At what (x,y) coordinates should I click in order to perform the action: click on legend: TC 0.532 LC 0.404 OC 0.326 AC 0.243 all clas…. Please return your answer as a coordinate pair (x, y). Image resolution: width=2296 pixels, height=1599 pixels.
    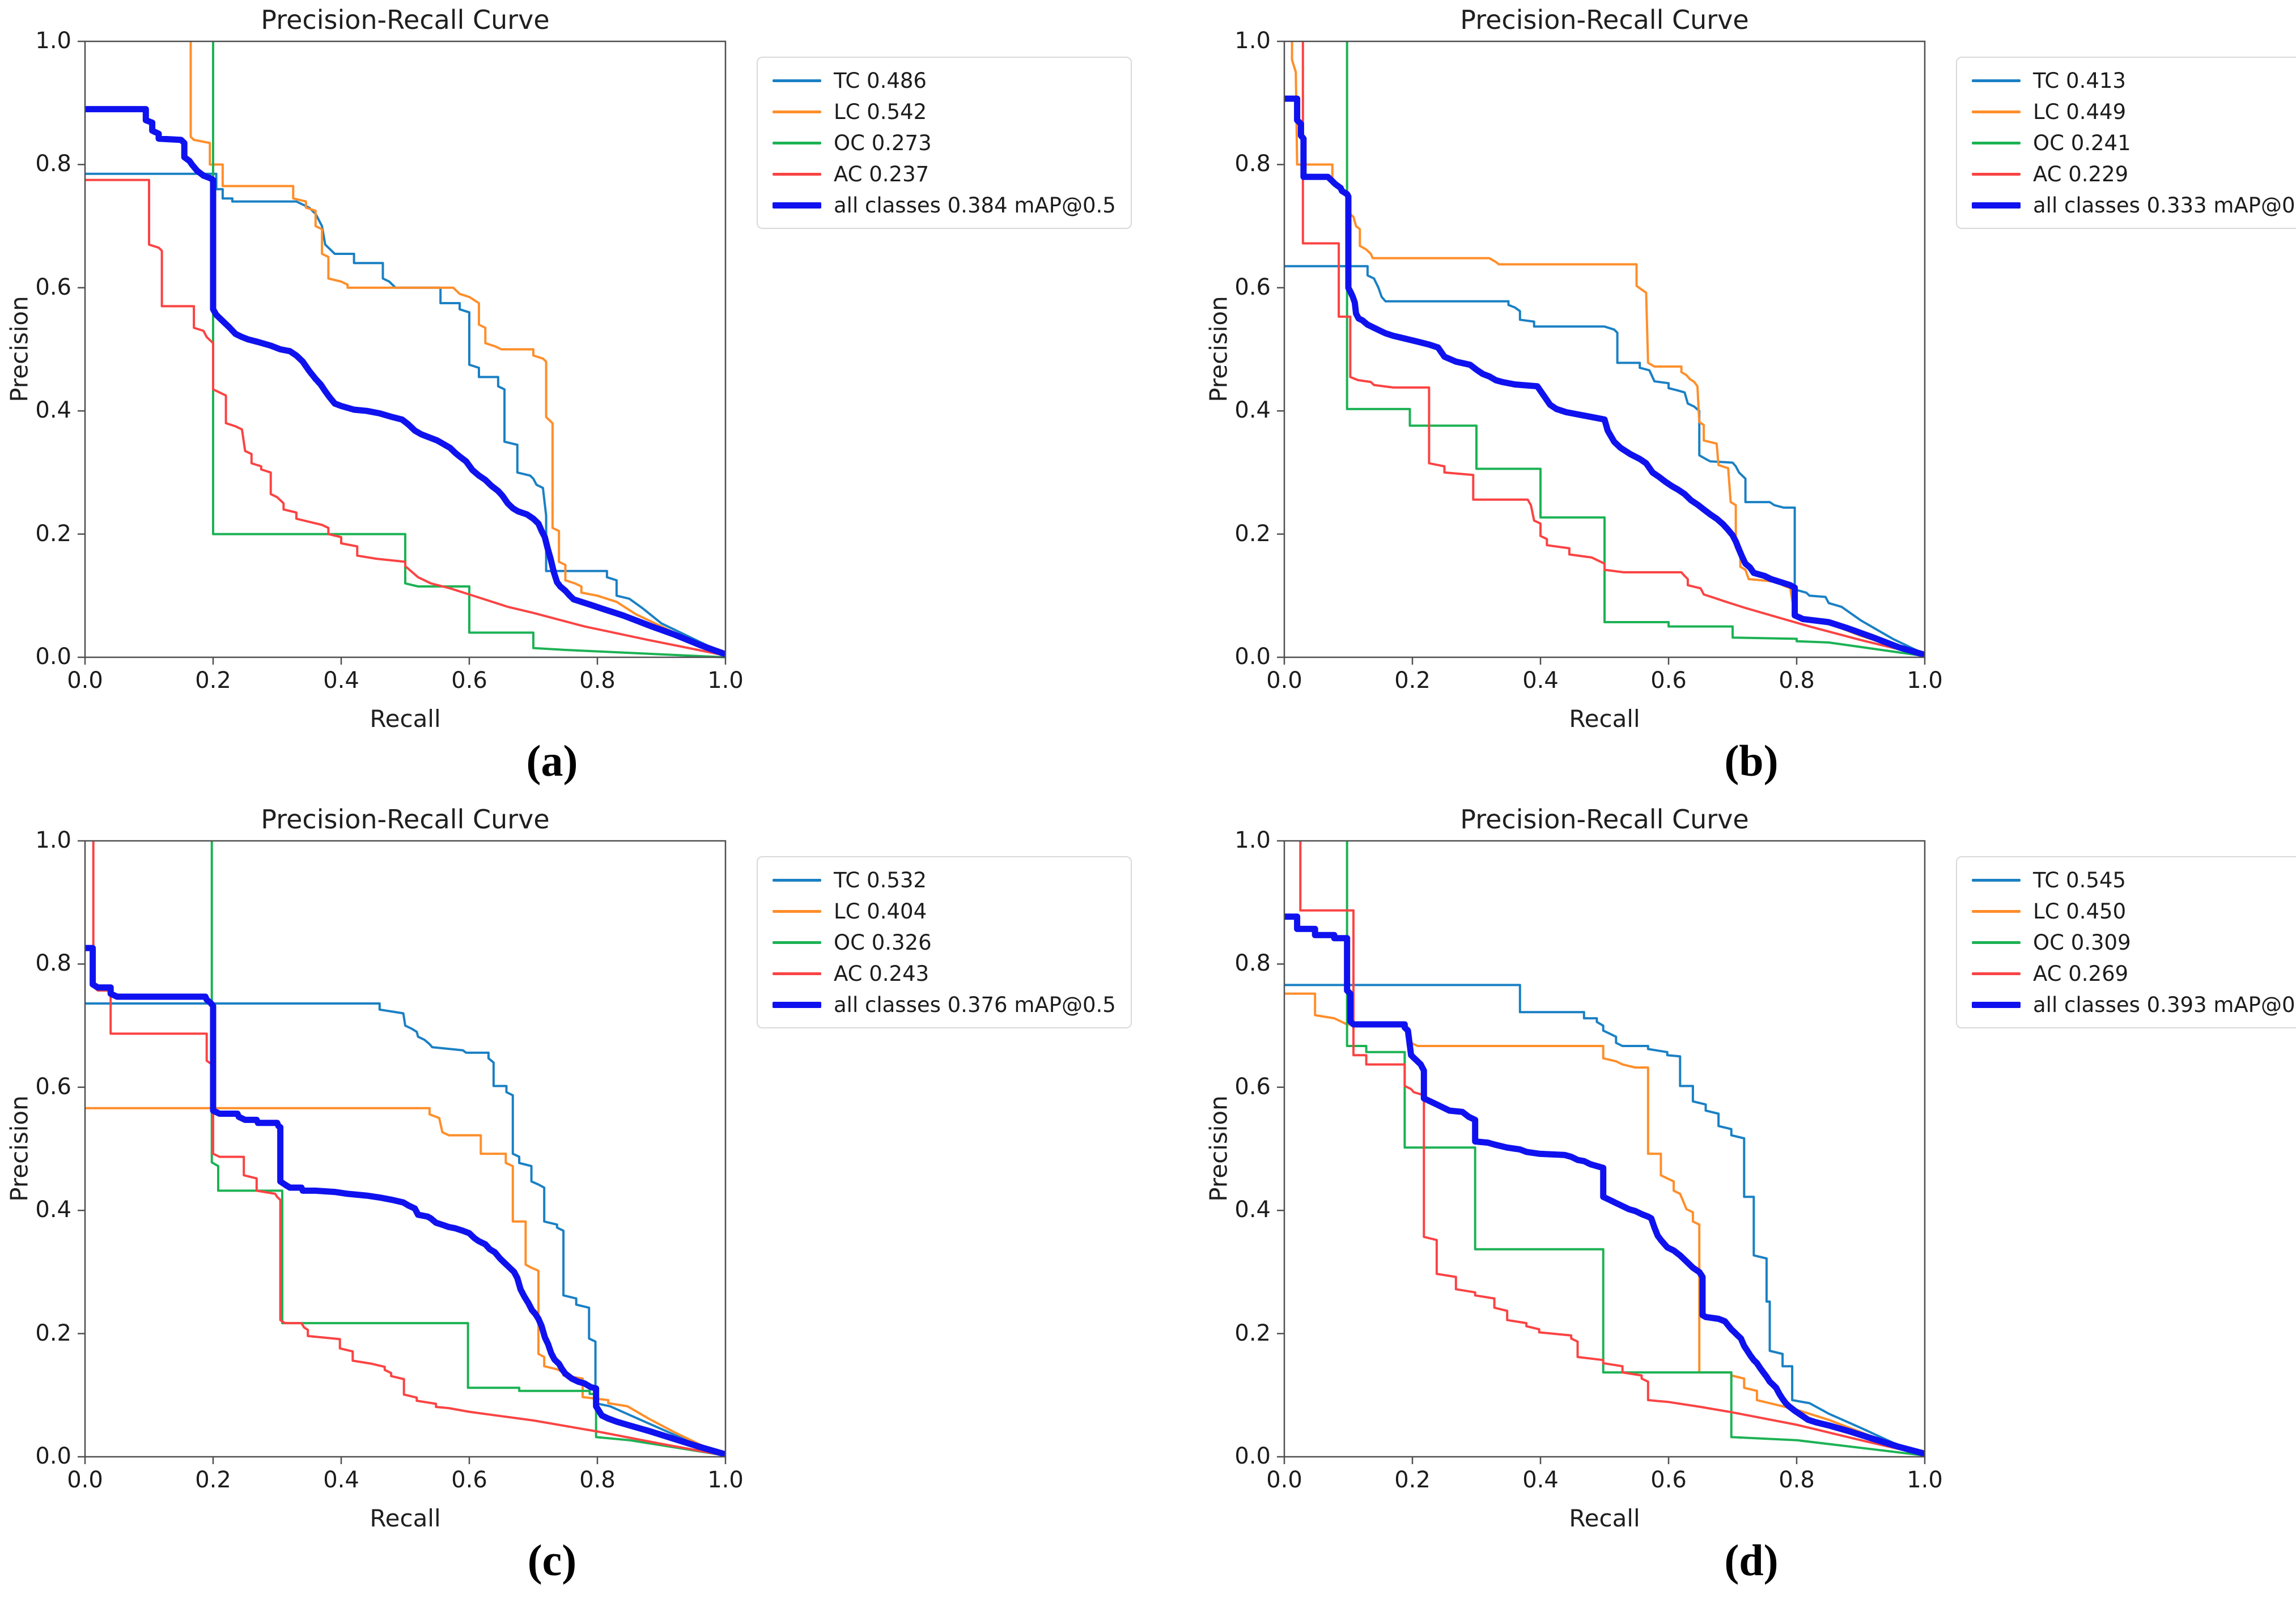
    Looking at the image, I should click on (945, 942).